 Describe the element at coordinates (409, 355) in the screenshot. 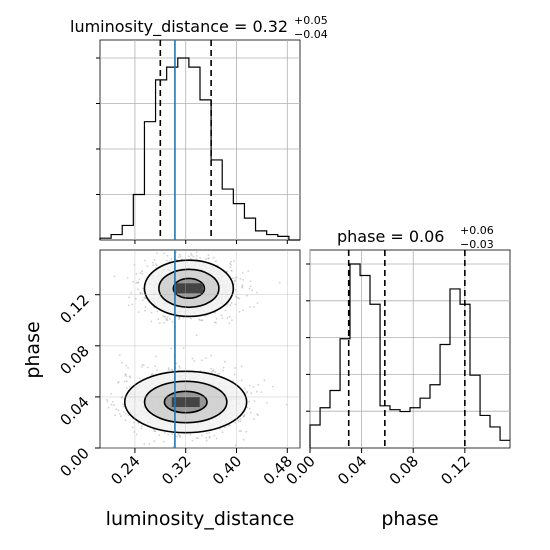

I see `phase-histogram` at that location.